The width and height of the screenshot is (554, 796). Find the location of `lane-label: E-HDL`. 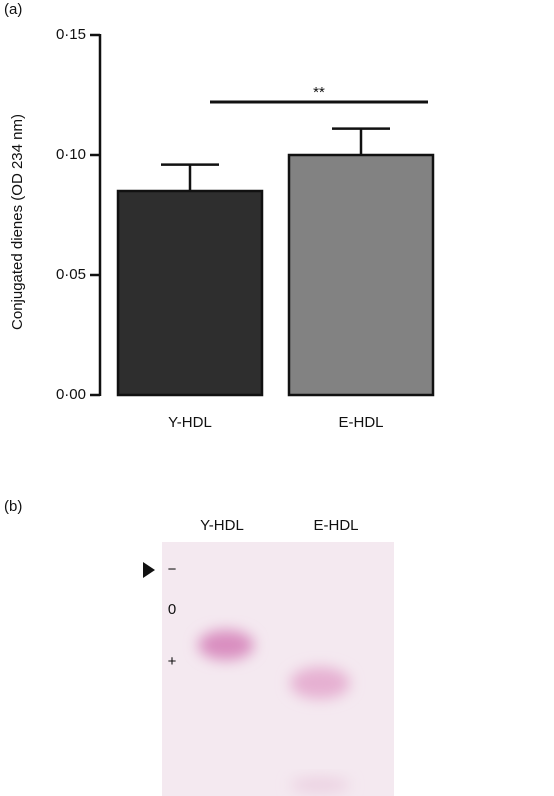

lane-label: E-HDL is located at coordinates (335, 525).